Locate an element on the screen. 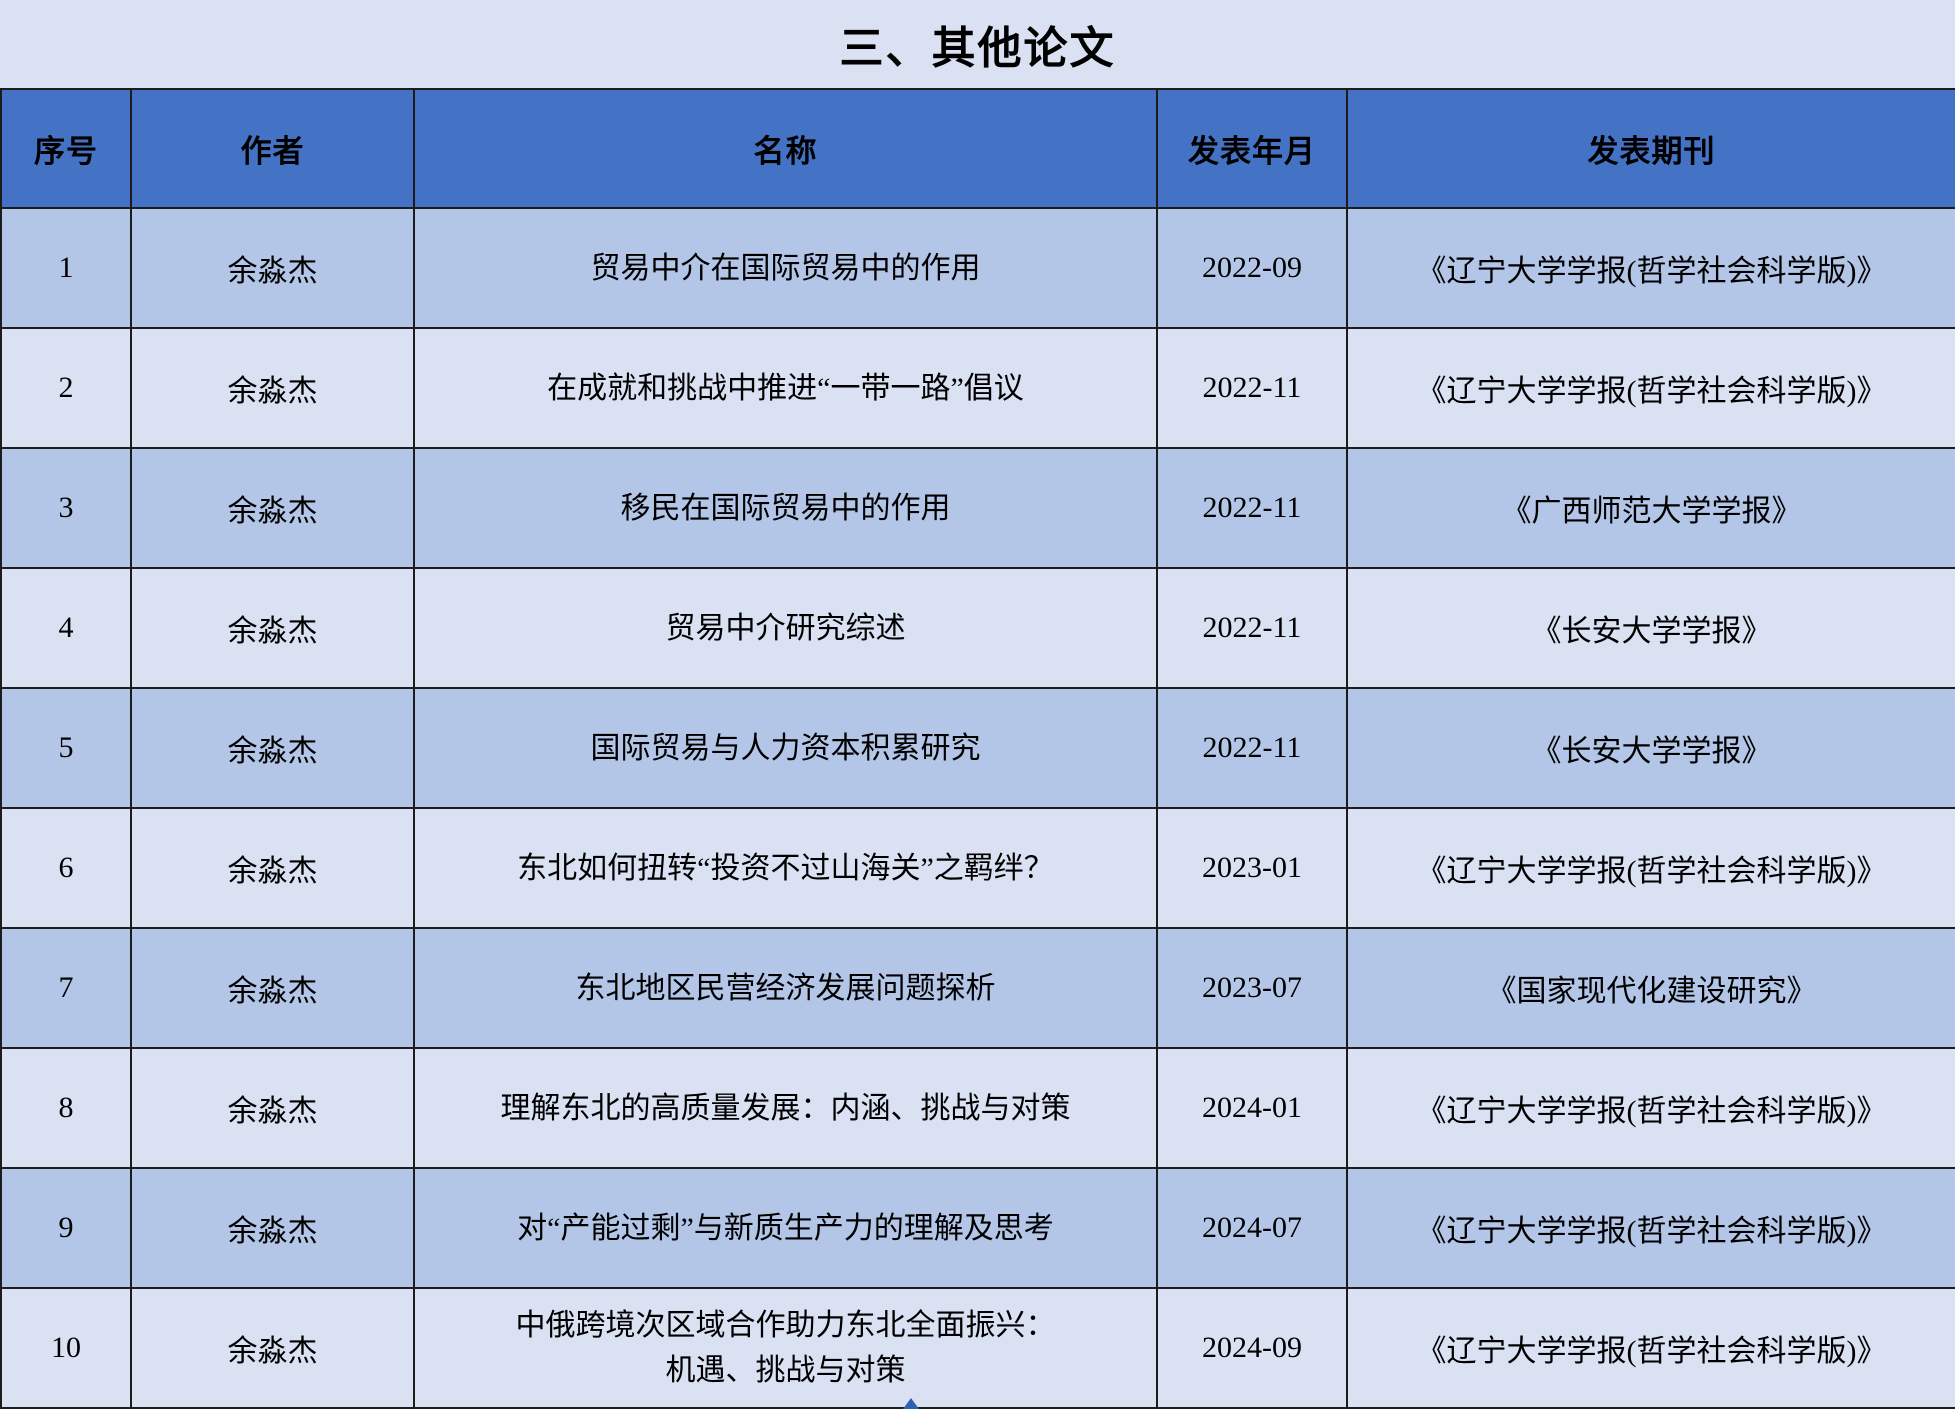 The image size is (1955, 1409). cell-index: 8 is located at coordinates (66, 1108).